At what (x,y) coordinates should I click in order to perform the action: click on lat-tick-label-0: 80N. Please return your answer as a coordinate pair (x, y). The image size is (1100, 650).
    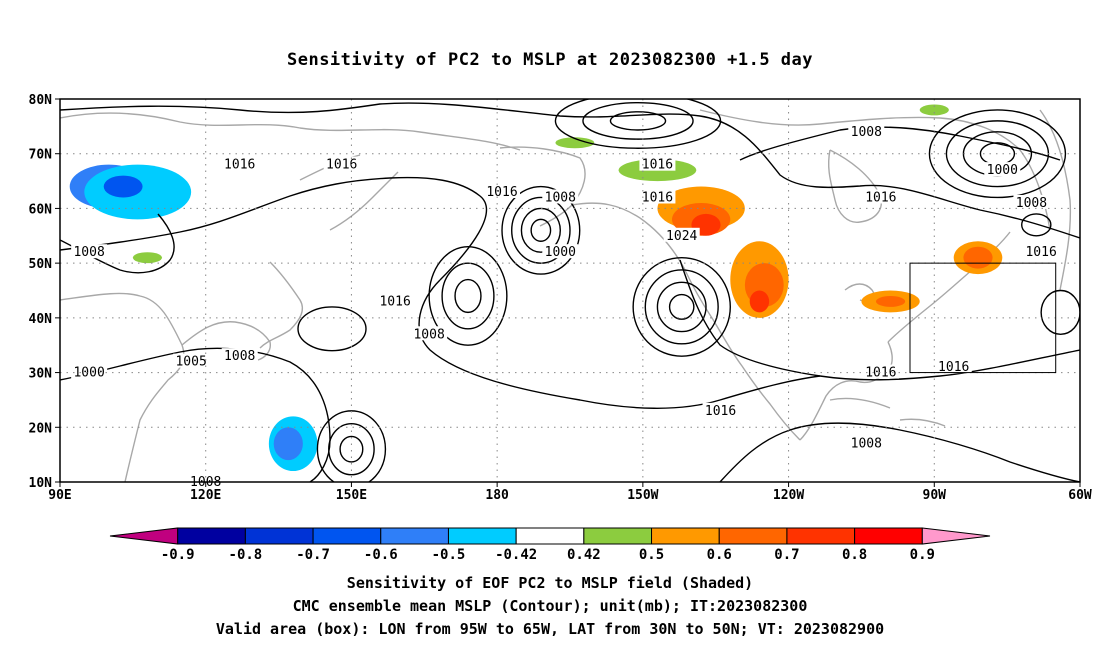
    Looking at the image, I should click on (41, 100).